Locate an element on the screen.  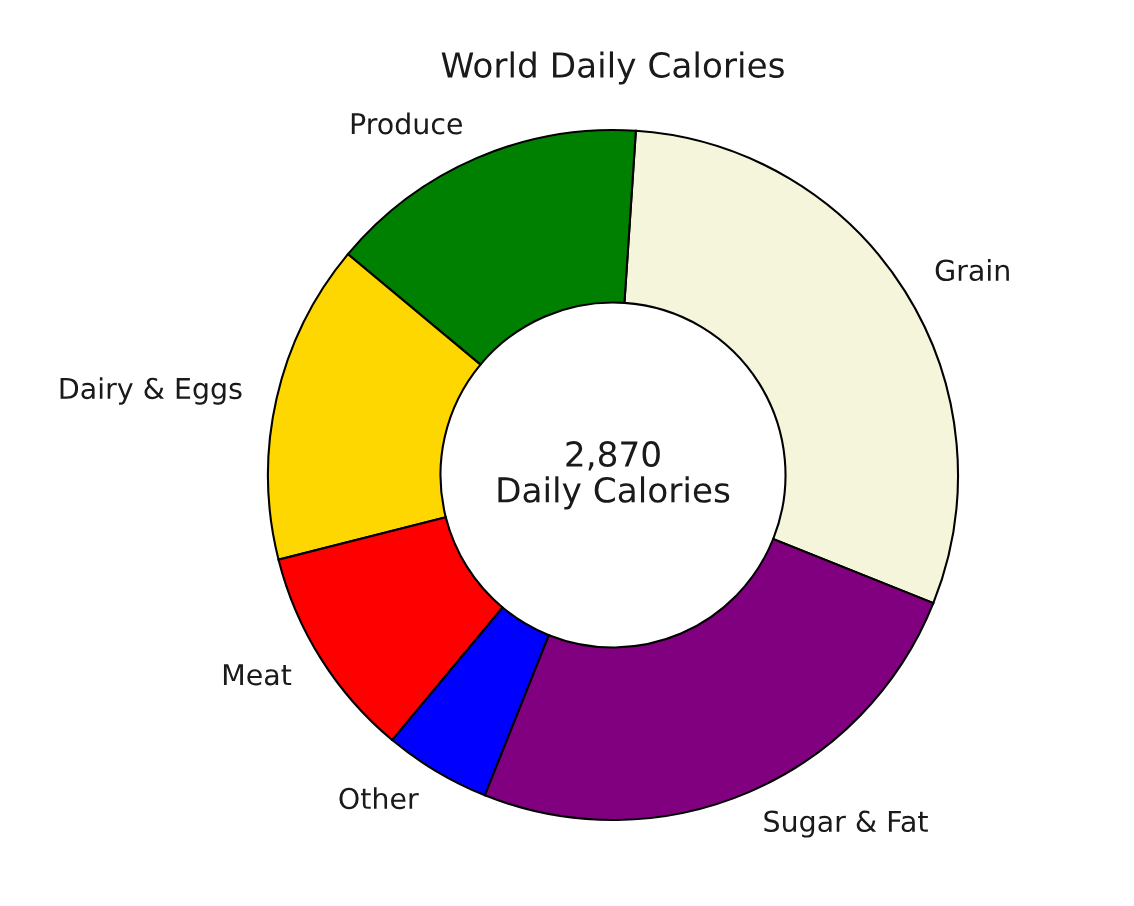
slice-label: Sugar & Fat is located at coordinates (846, 824).